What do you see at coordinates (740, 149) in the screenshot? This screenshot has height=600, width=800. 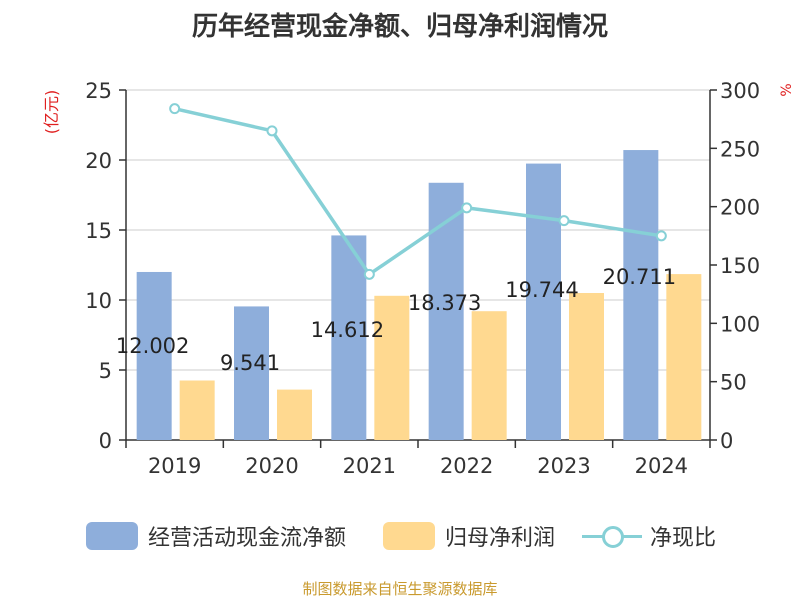 I see `right-tick-label: 250` at bounding box center [740, 149].